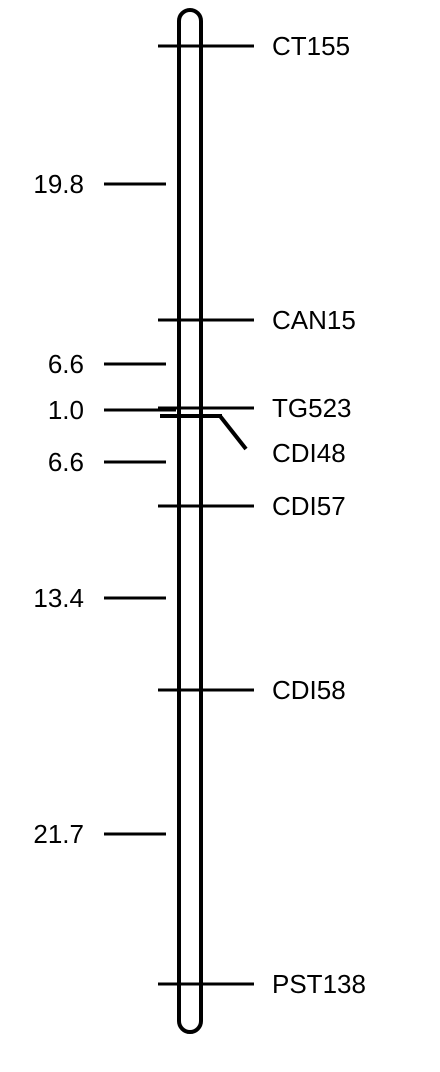 This screenshot has width=440, height=1072. Describe the element at coordinates (233, 432) in the screenshot. I see `marker-connector-cdi48` at that location.